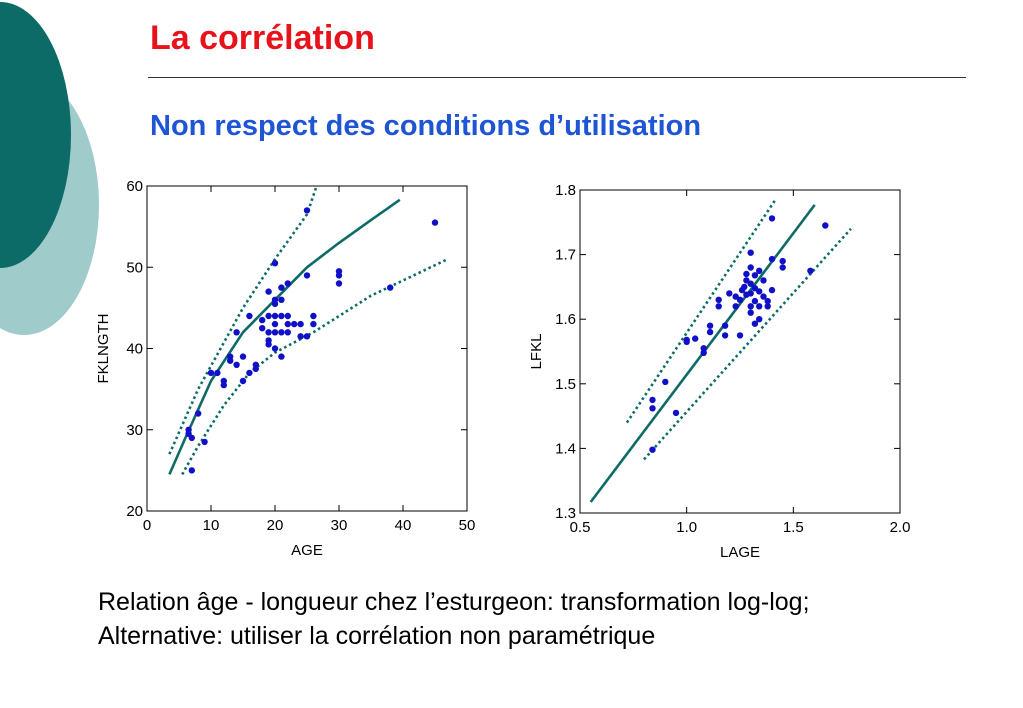 The width and height of the screenshot is (1023, 708). What do you see at coordinates (134, 511) in the screenshot?
I see `chart1-y-tick-label: 20` at bounding box center [134, 511].